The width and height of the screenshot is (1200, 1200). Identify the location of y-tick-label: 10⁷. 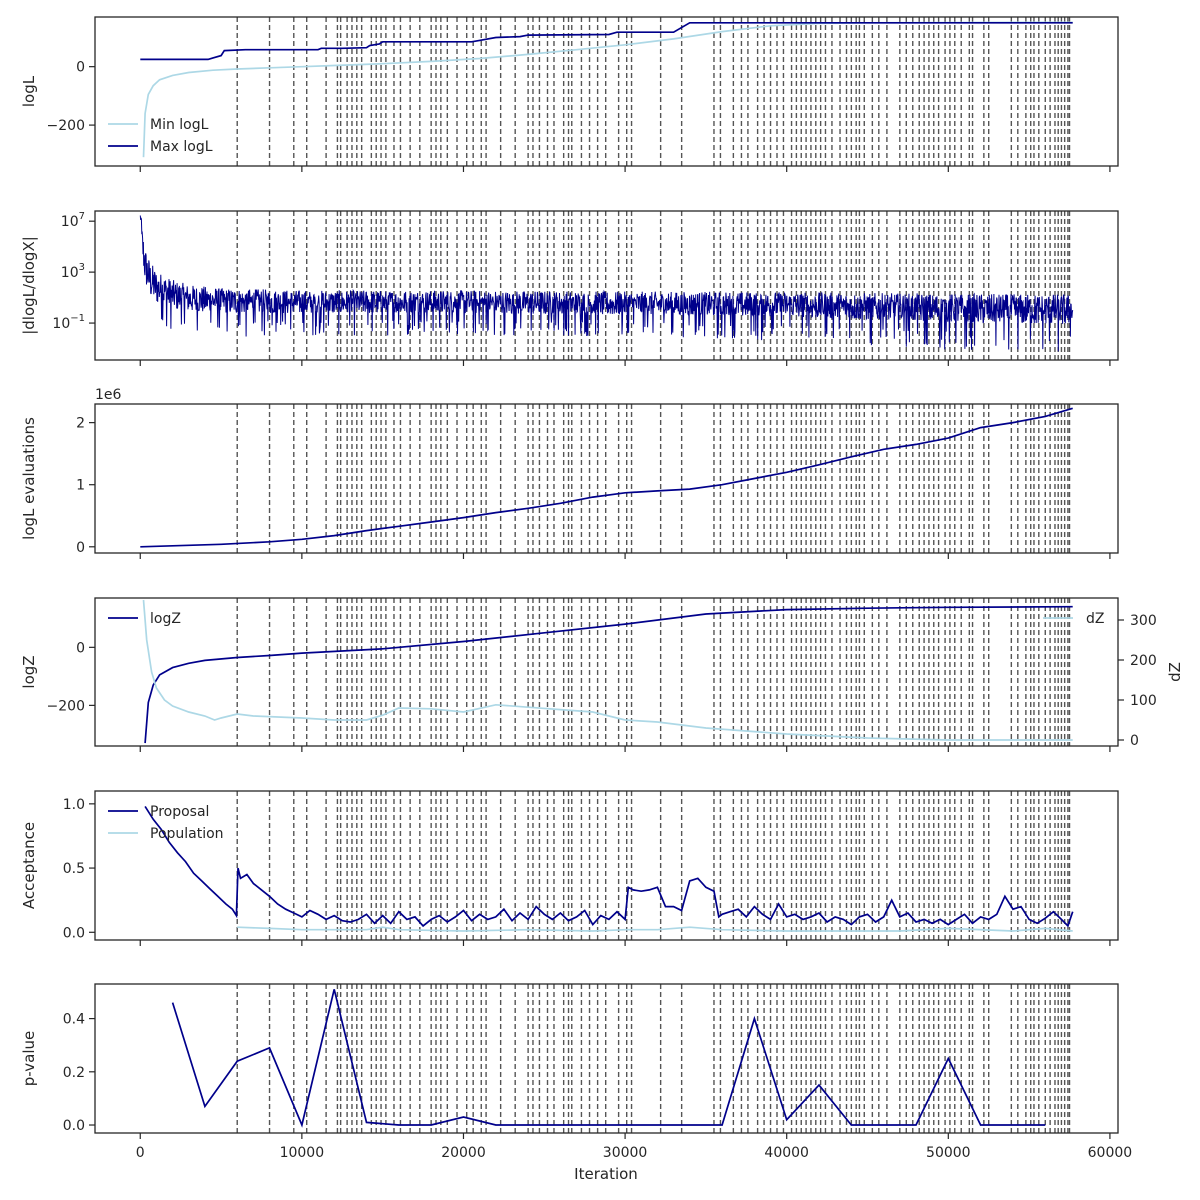
(73, 220).